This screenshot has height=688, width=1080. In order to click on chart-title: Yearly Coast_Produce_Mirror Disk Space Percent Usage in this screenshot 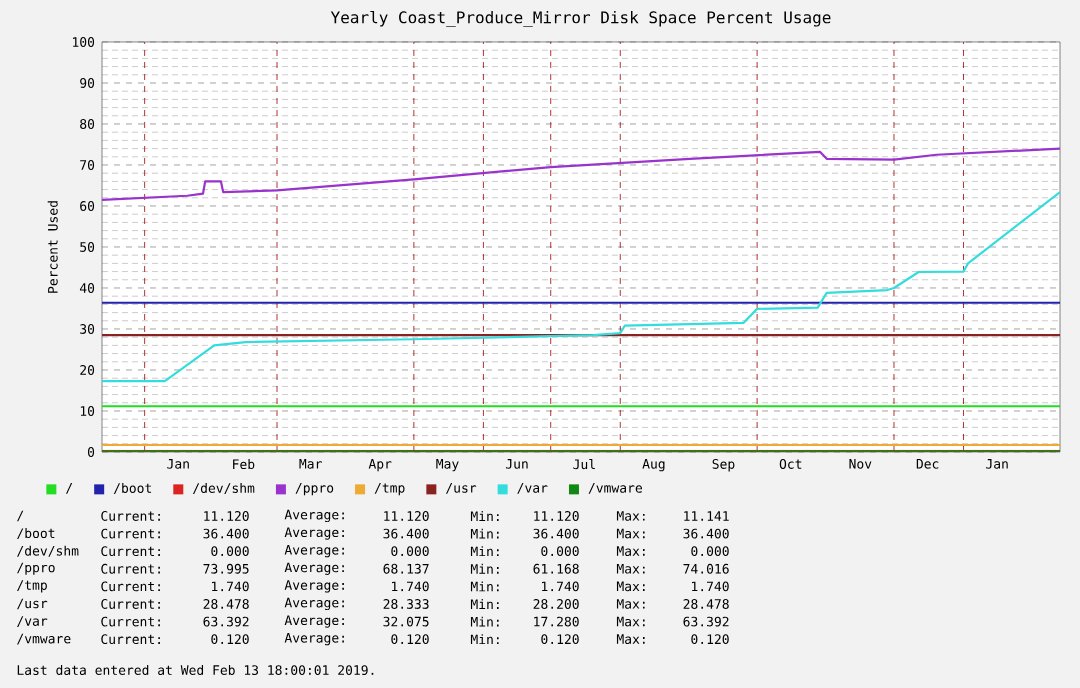, I will do `click(580, 18)`.